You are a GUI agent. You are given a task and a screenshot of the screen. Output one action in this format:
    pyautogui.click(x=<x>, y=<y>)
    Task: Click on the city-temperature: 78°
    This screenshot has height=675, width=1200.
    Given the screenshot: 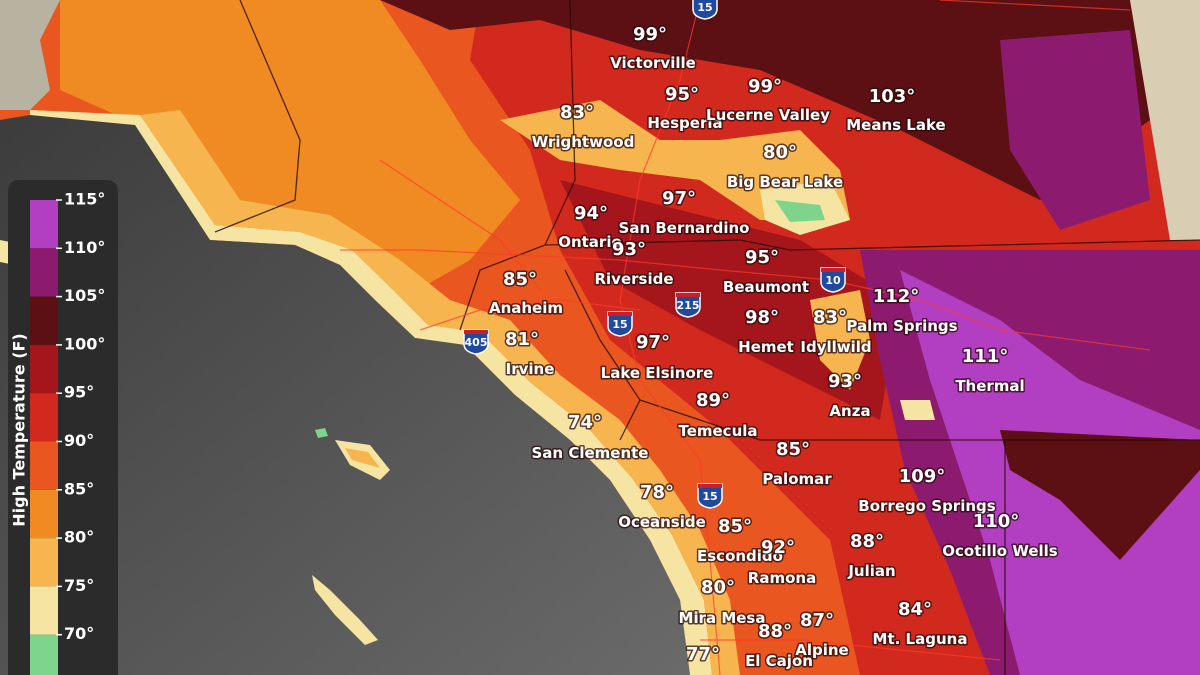 What is the action you would take?
    pyautogui.click(x=657, y=492)
    